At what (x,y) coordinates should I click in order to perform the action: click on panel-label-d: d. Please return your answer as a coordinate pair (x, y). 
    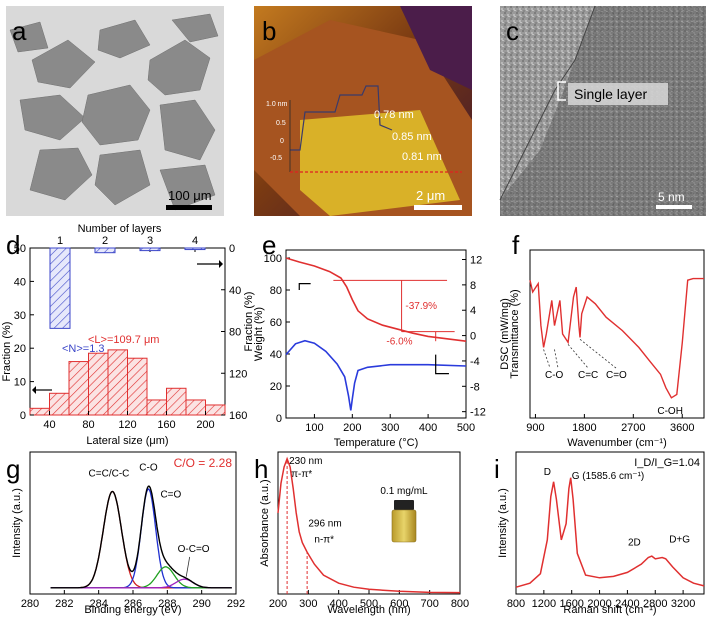
    Looking at the image, I should click on (13, 245).